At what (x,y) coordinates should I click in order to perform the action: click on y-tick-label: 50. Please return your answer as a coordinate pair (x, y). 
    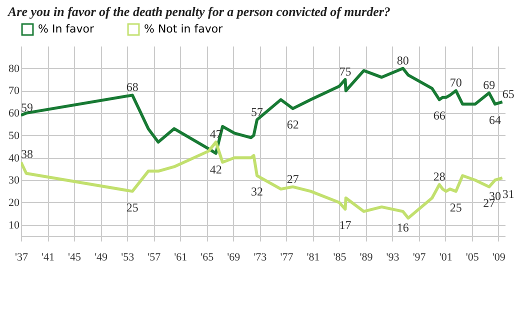
    Looking at the image, I should click on (14, 136).